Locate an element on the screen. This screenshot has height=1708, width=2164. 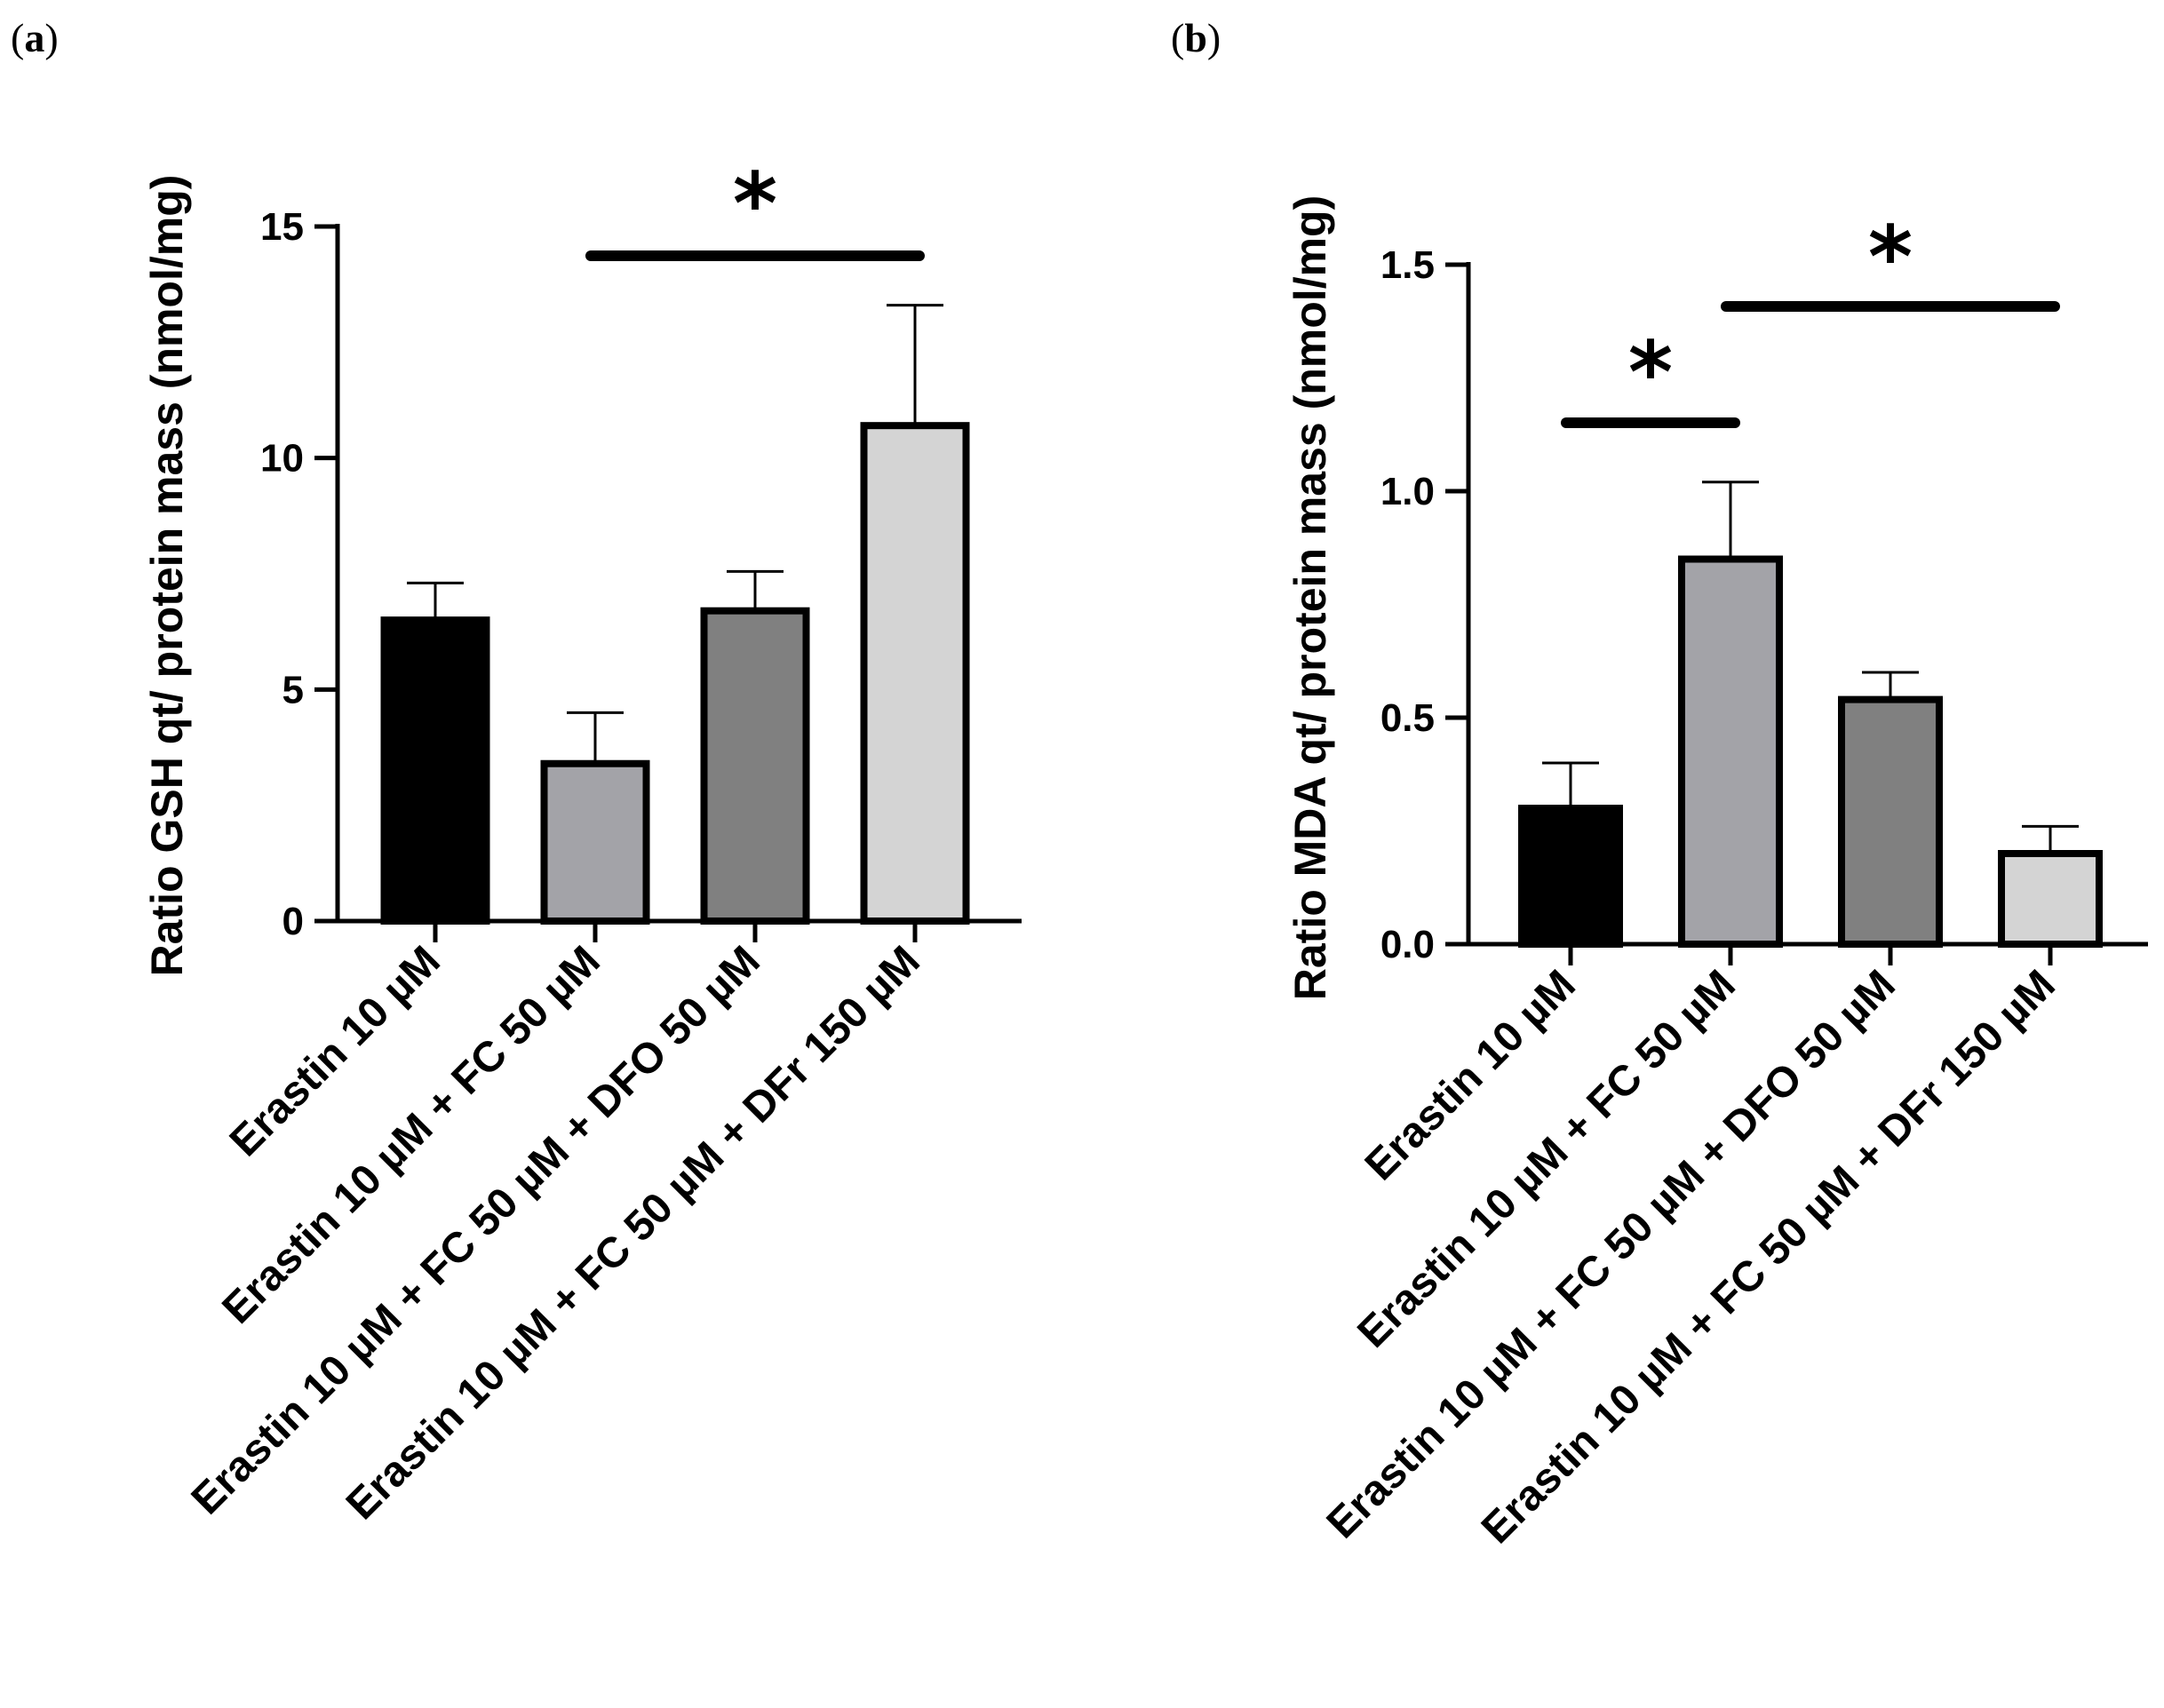
panel-a-y-axis-title: Ratio GSH qt/ protein mass (nmol/mg) is located at coordinates (167, 576).